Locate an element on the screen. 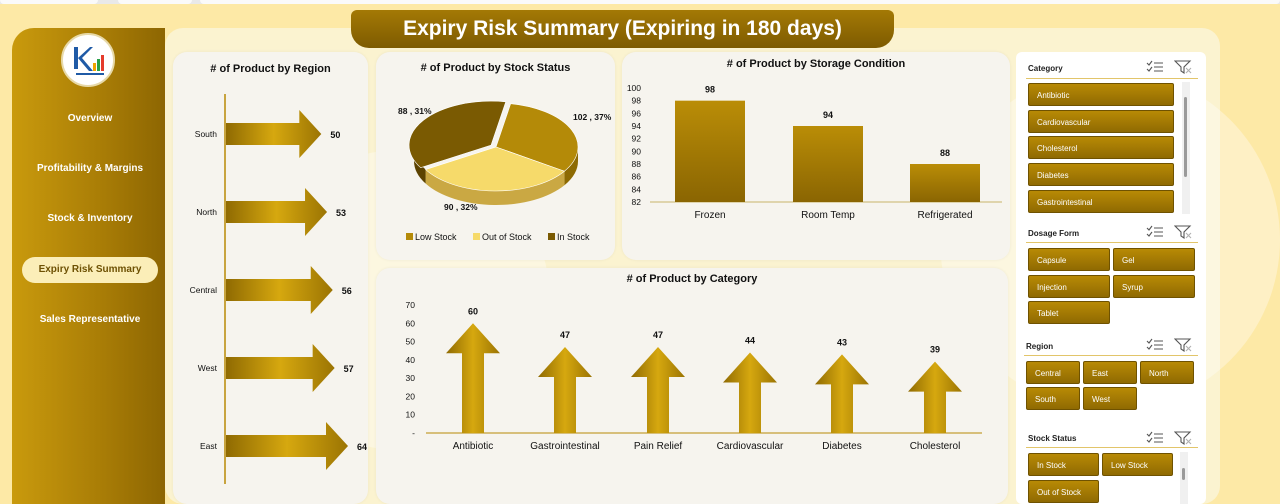 The width and height of the screenshot is (1280, 504). pie-data-label: 90 , 32% is located at coordinates (461, 207).